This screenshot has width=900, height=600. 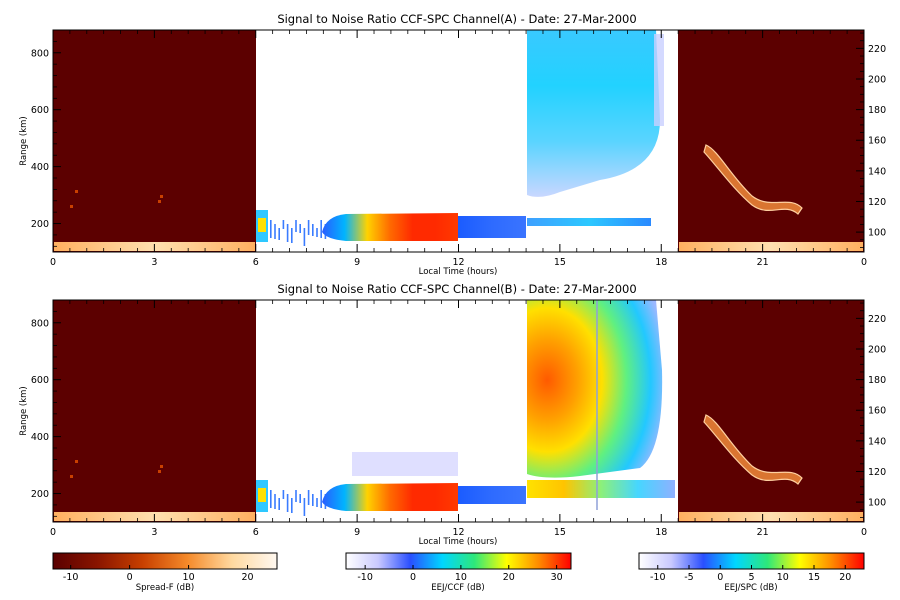 I want to click on panel-a-y2-tick-label: 200, so click(x=877, y=79).